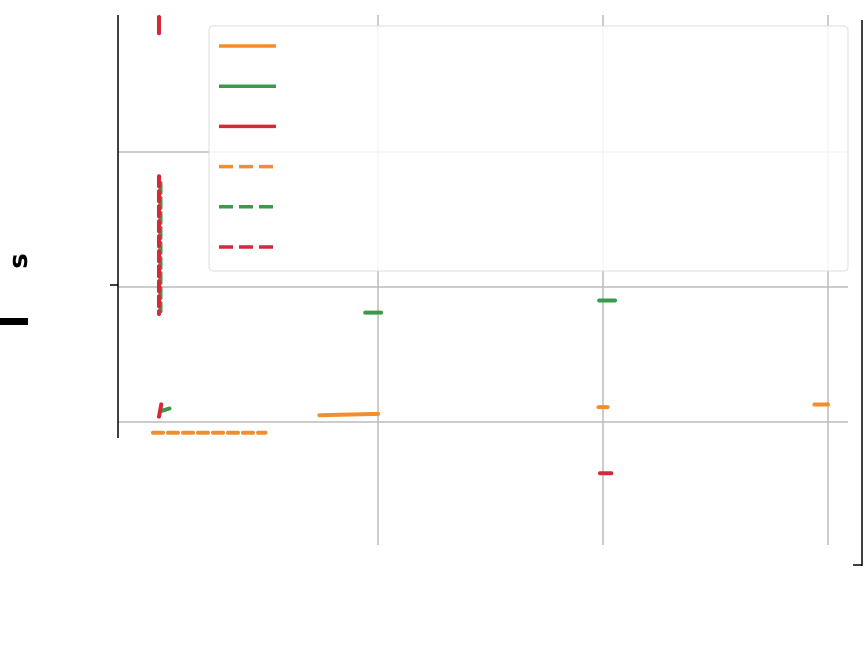  What do you see at coordinates (348, 414) in the screenshot?
I see `series-0-segment` at bounding box center [348, 414].